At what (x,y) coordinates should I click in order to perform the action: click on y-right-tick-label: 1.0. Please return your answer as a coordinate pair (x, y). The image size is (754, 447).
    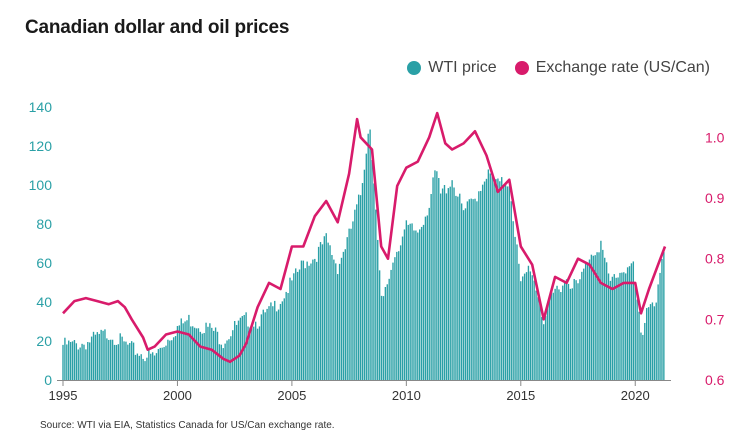
    Looking at the image, I should click on (715, 137).